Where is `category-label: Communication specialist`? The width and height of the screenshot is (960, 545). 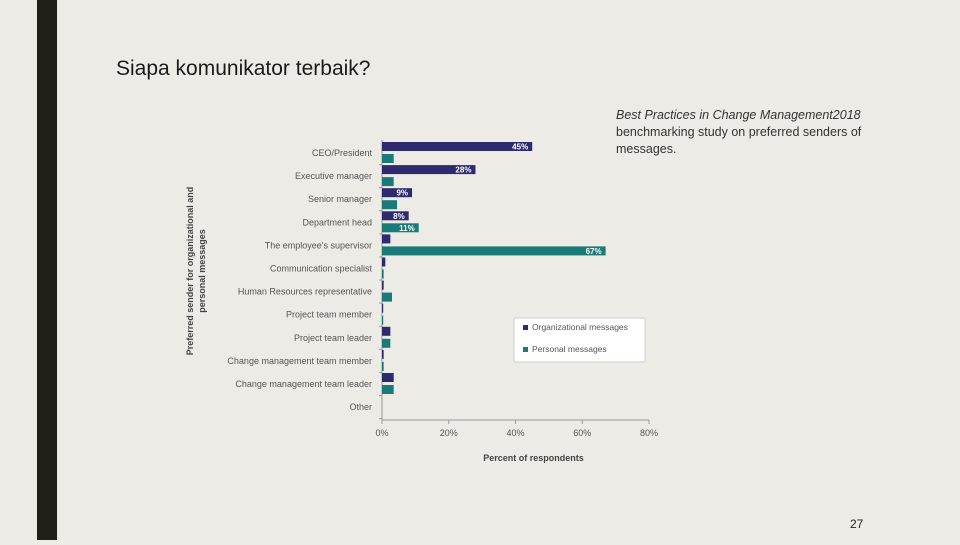 category-label: Communication specialist is located at coordinates (321, 269).